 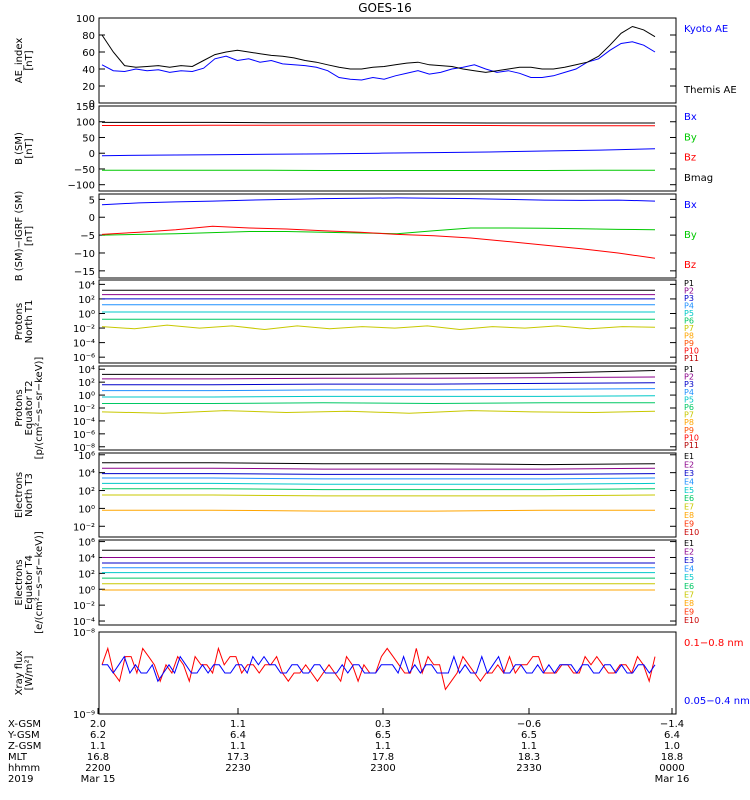 What do you see at coordinates (85, 107) in the screenshot?
I see `y-tick-label: 150` at bounding box center [85, 107].